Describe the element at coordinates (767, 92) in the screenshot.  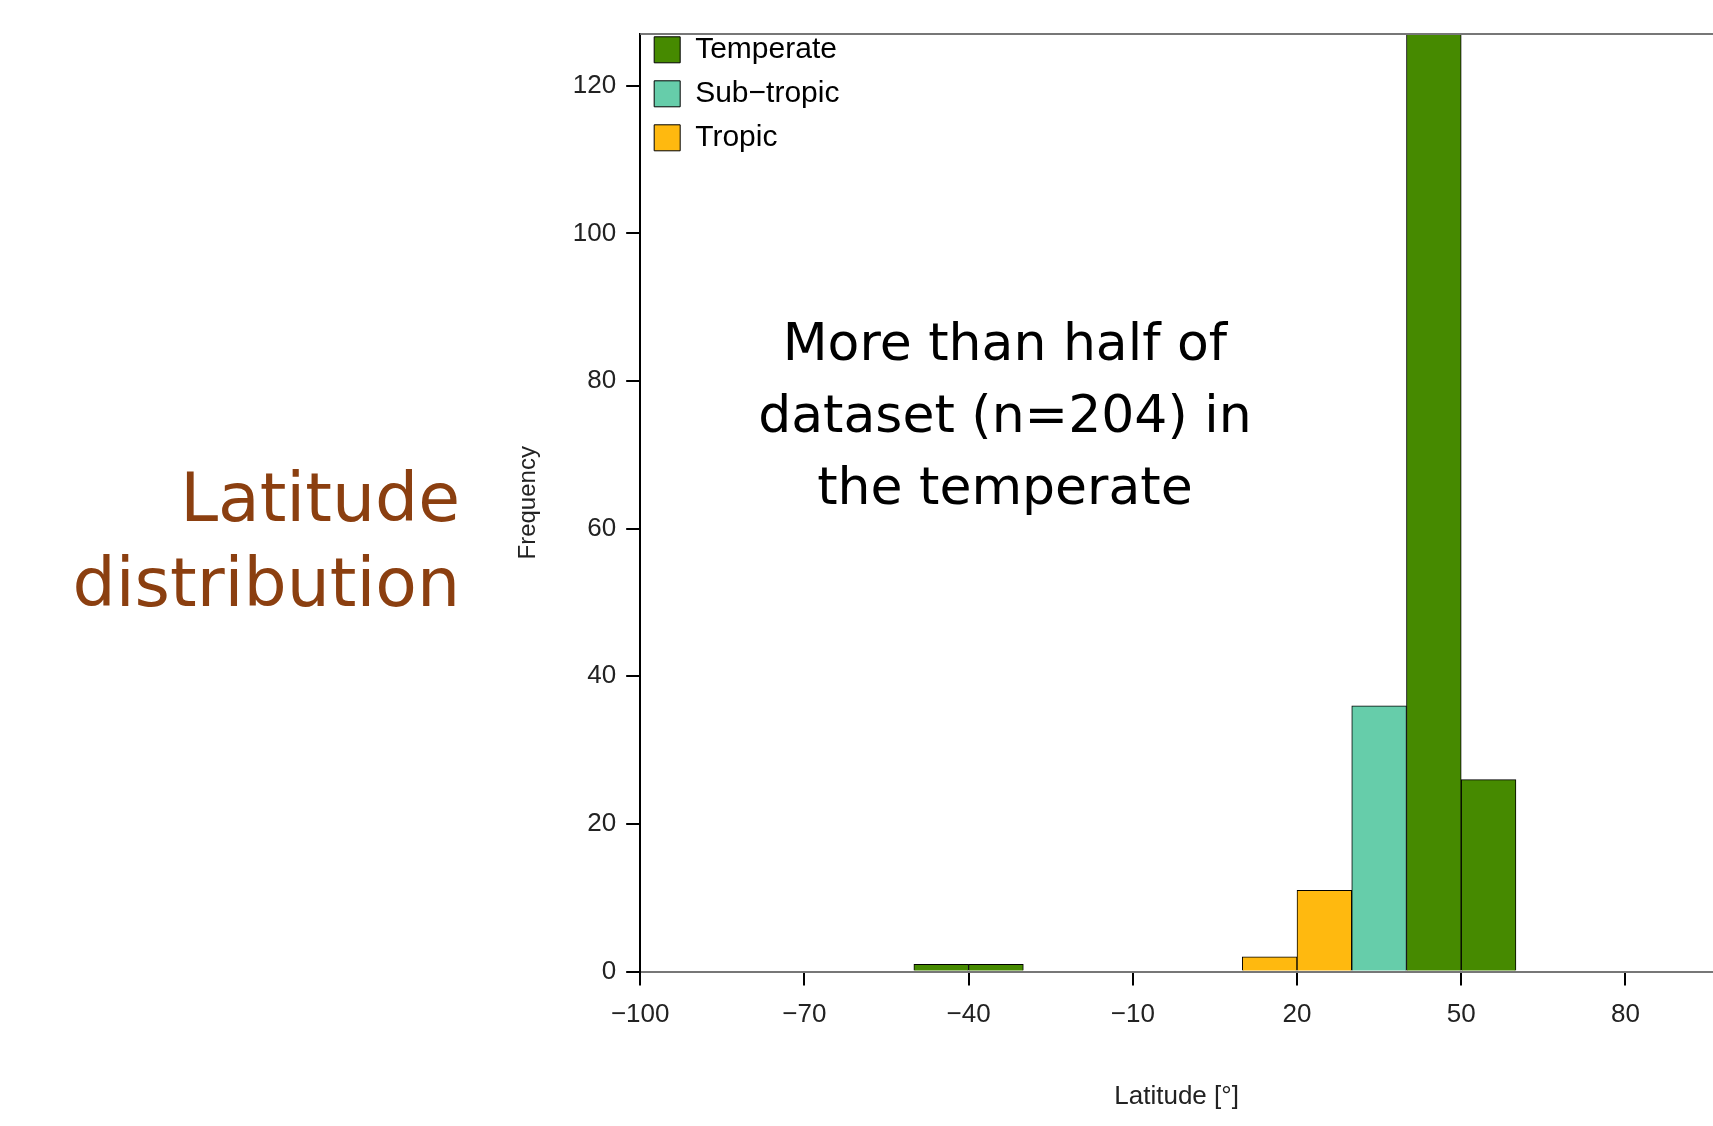
I see `legend-label: Sub−tropic` at that location.